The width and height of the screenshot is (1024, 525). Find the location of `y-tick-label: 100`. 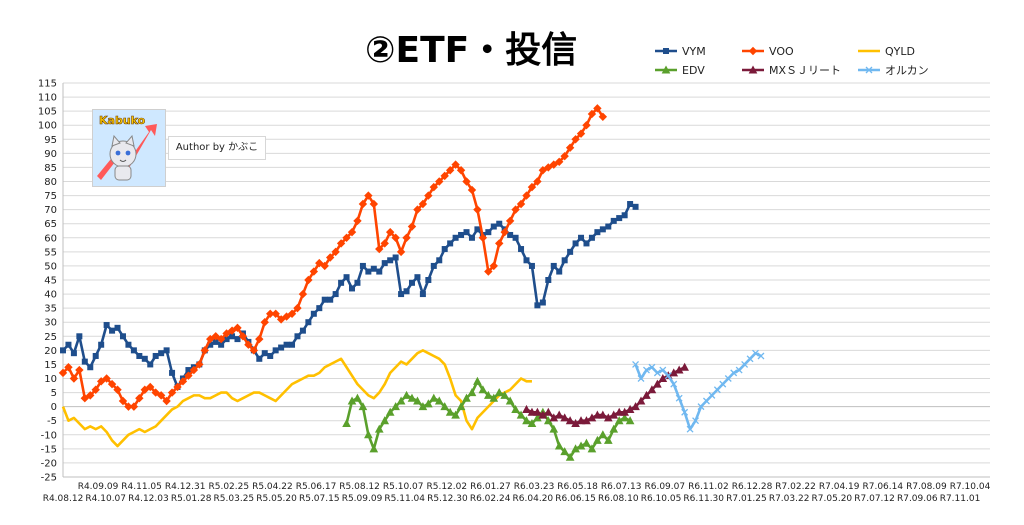

y-tick-label: 100 is located at coordinates (47, 126).